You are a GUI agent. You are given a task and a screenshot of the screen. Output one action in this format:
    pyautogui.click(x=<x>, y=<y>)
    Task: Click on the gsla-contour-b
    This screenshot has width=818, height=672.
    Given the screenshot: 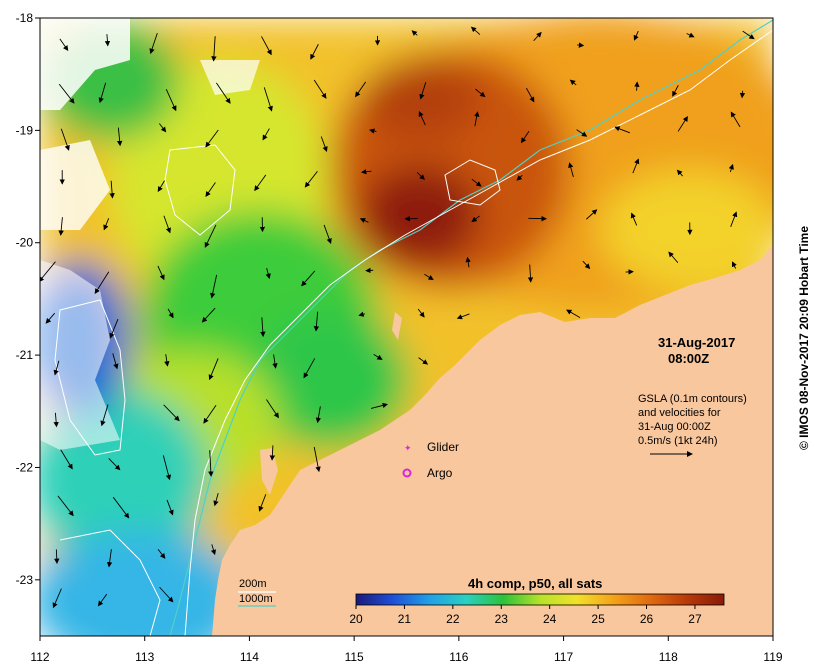 What is the action you would take?
    pyautogui.click(x=472, y=182)
    